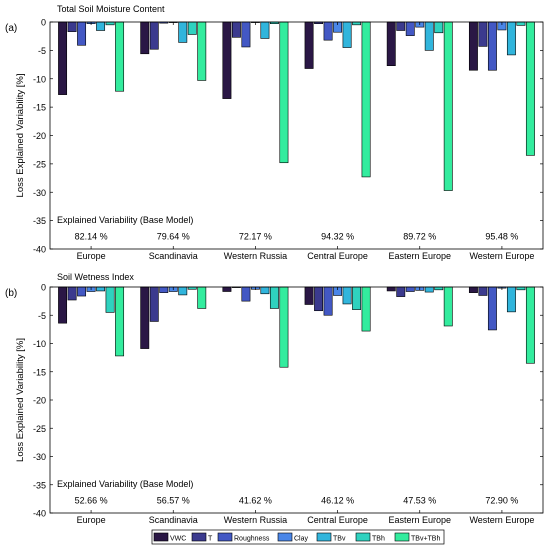 The width and height of the screenshot is (550, 548). What do you see at coordinates (501, 237) in the screenshot?
I see `explained-variability-value: 95.48 %` at bounding box center [501, 237].